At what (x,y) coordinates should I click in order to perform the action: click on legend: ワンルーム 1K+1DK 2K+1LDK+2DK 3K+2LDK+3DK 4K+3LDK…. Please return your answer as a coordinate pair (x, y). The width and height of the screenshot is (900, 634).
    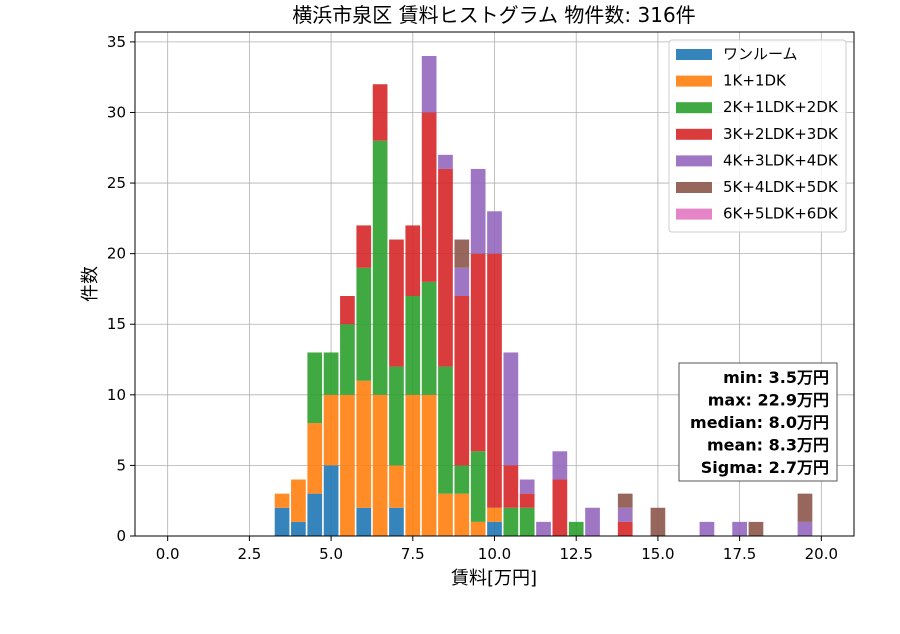
    Looking at the image, I should click on (757, 136).